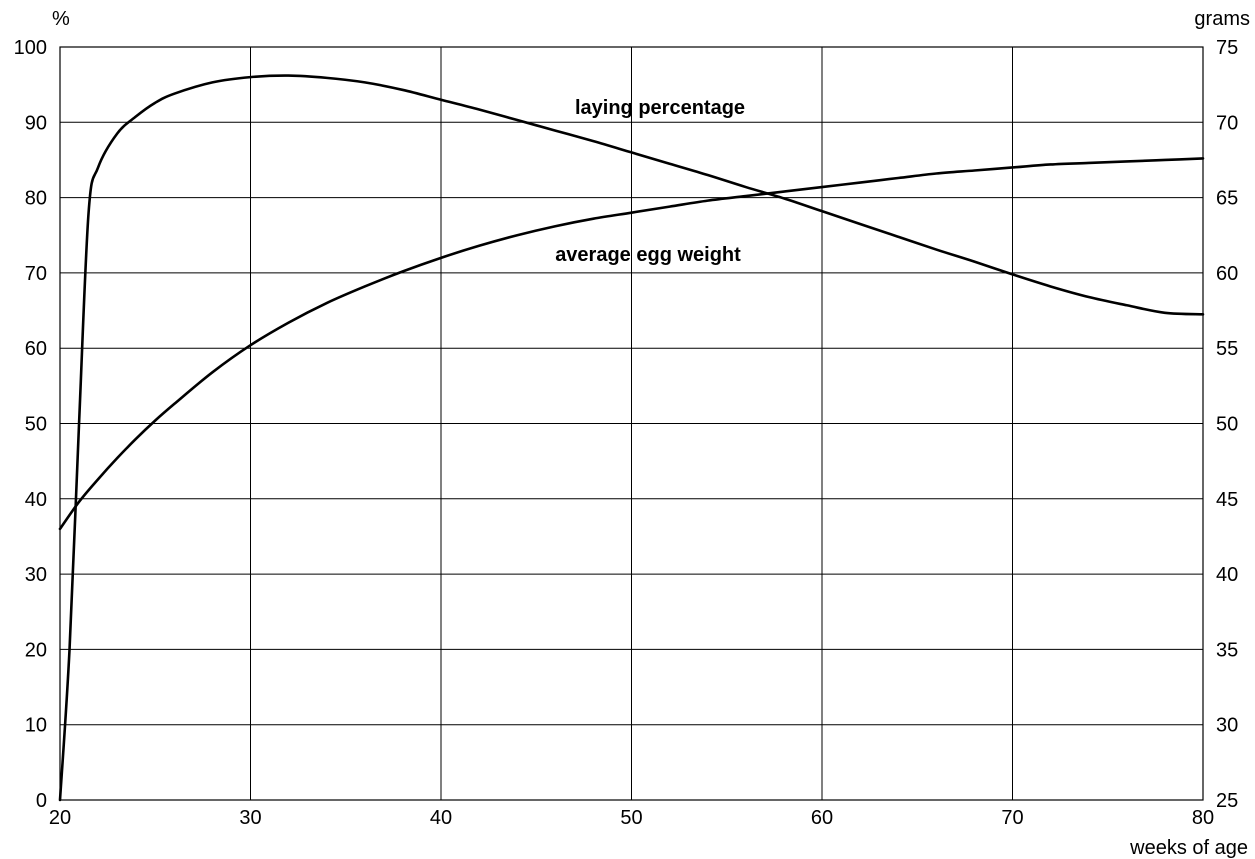  I want to click on y-right-tick-label: 35, so click(1227, 650).